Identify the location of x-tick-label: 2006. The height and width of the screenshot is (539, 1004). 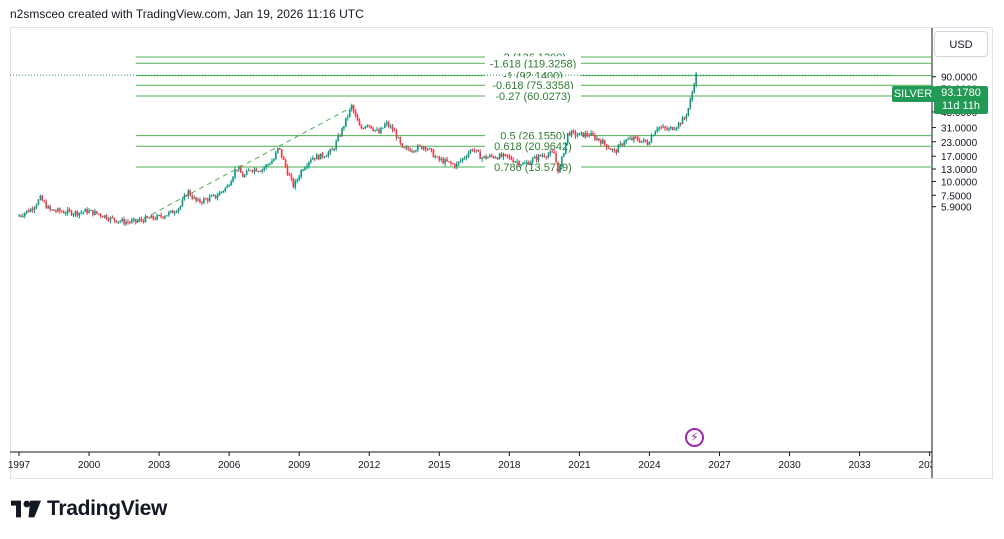
(229, 465).